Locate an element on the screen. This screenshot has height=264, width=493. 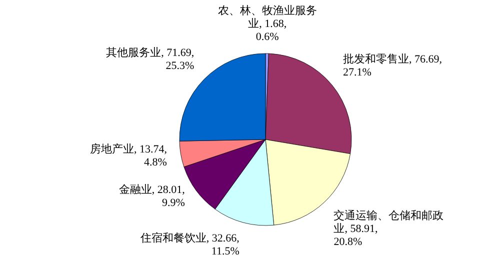
slice-label: 房地产业, 13.74, 4.8% is located at coordinates (129, 155).